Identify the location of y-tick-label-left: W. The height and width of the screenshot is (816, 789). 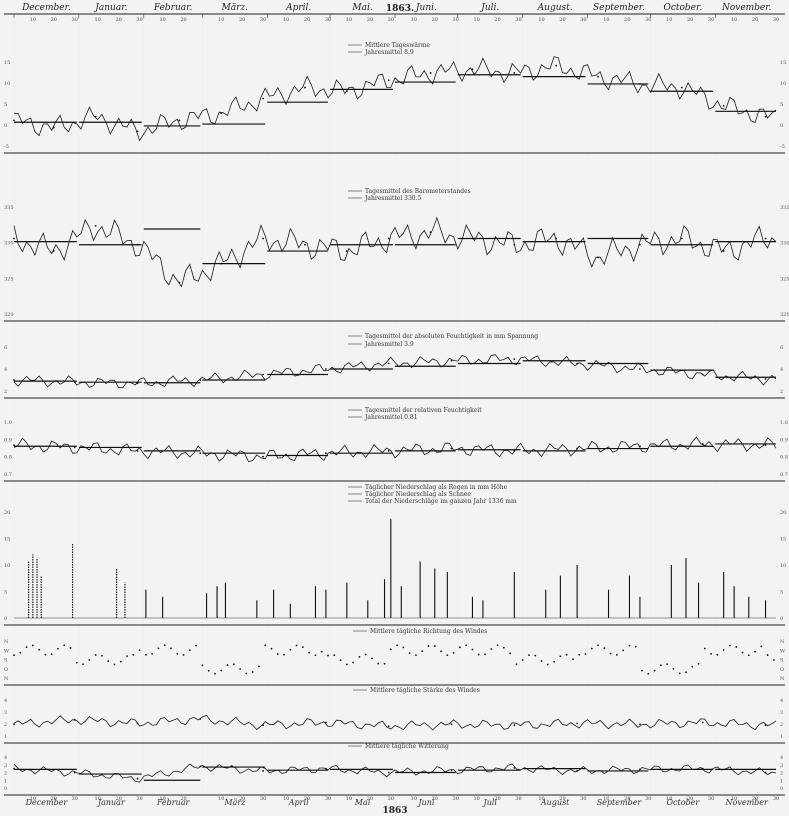
(7, 651).